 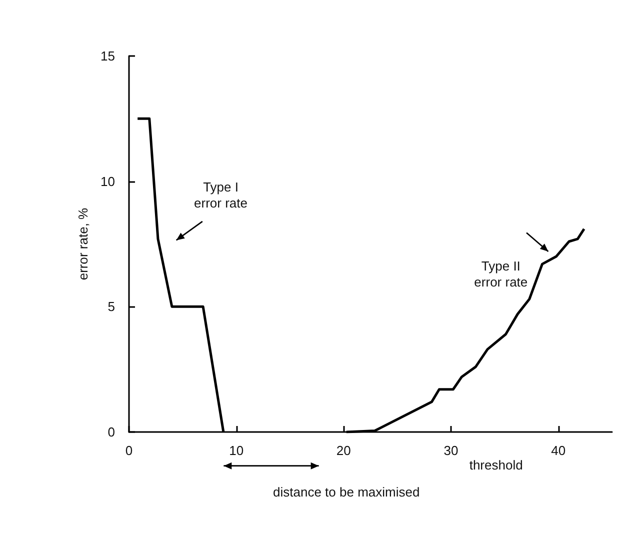 I want to click on x-tick-label: 30, so click(x=451, y=450).